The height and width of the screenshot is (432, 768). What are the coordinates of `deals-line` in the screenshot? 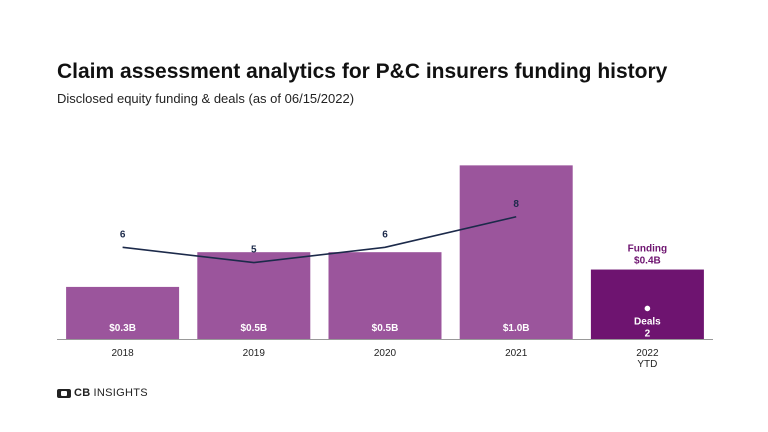 It's located at (319, 239).